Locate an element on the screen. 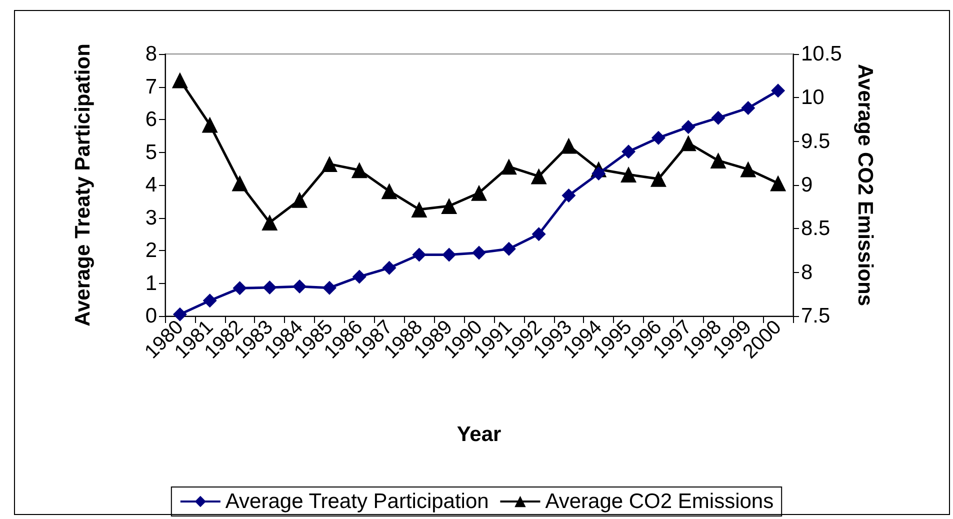 The width and height of the screenshot is (953, 519). y2-tick-label: 8.5 is located at coordinates (815, 228).